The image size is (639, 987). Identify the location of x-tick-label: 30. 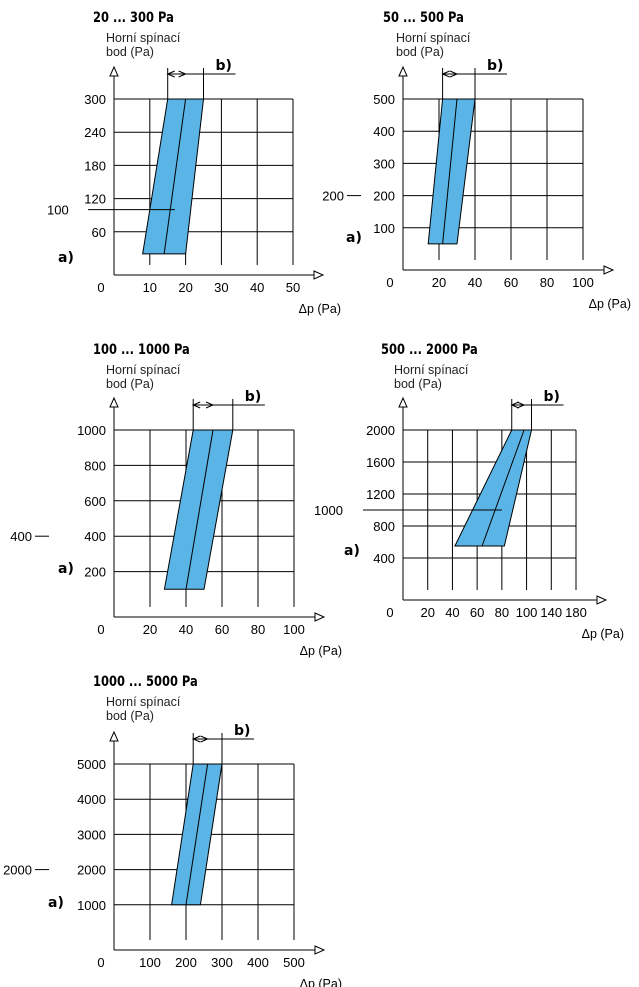
(221, 287).